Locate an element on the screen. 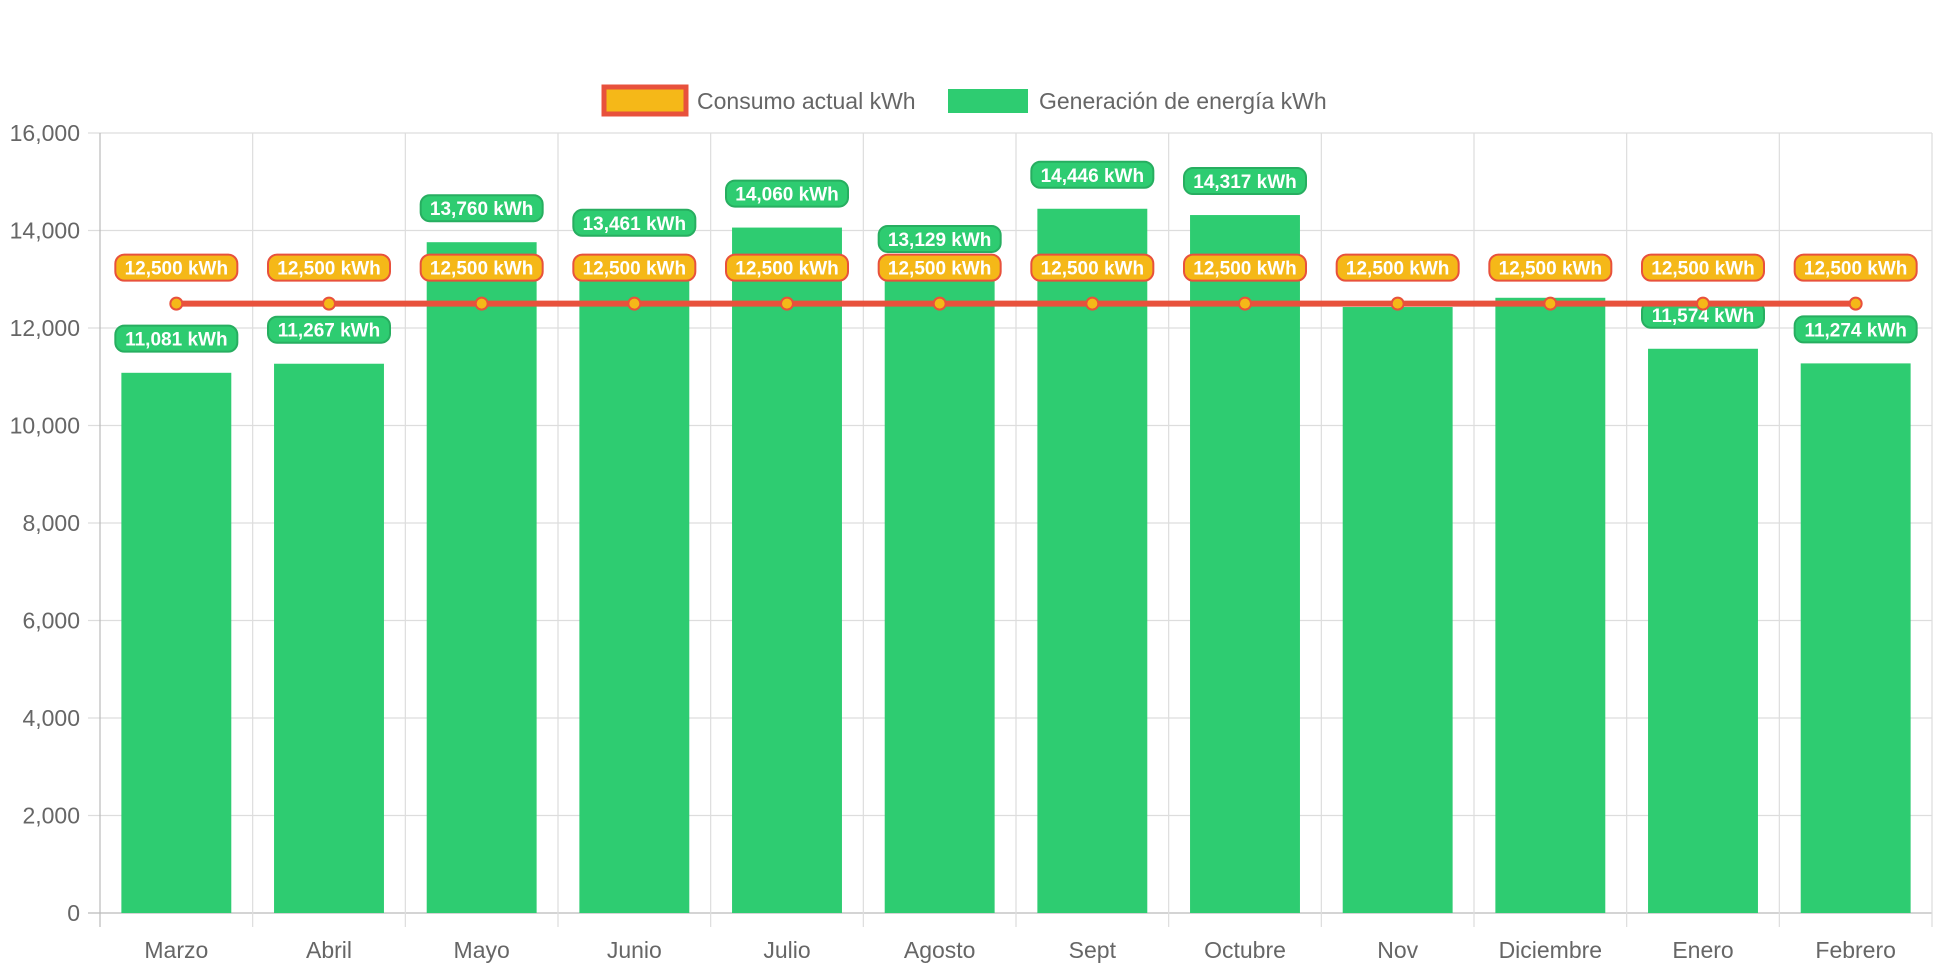 The height and width of the screenshot is (970, 1942). bar-label-text: 13,760 kWh is located at coordinates (482, 209).